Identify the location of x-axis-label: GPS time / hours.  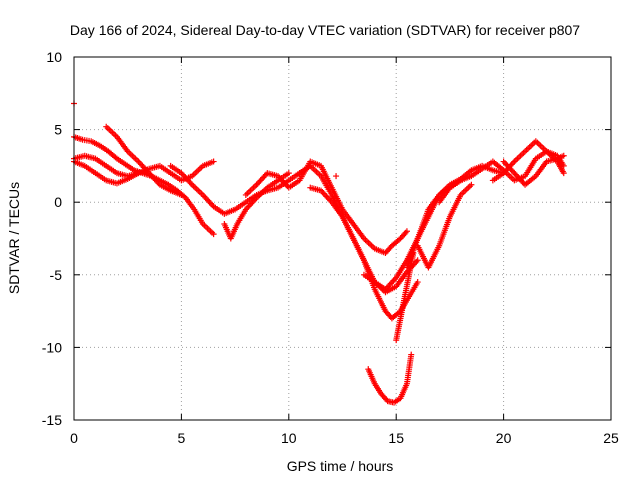
(340, 466).